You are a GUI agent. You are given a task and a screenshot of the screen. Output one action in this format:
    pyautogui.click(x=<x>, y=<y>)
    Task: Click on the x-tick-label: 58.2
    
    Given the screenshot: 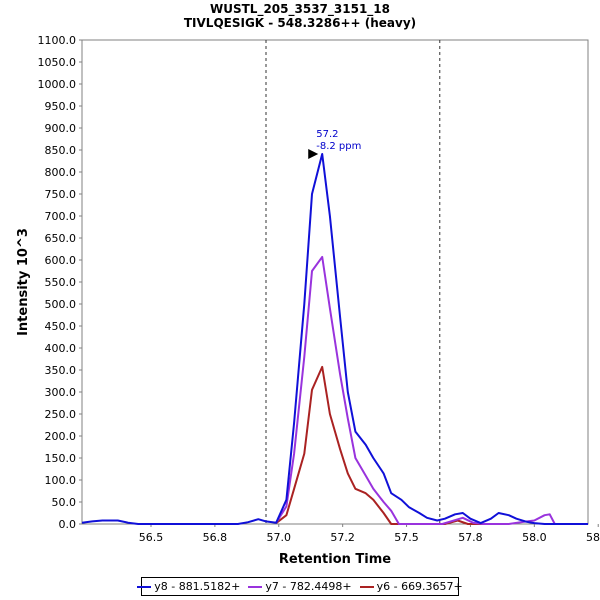 What is the action you would take?
    pyautogui.click(x=593, y=537)
    